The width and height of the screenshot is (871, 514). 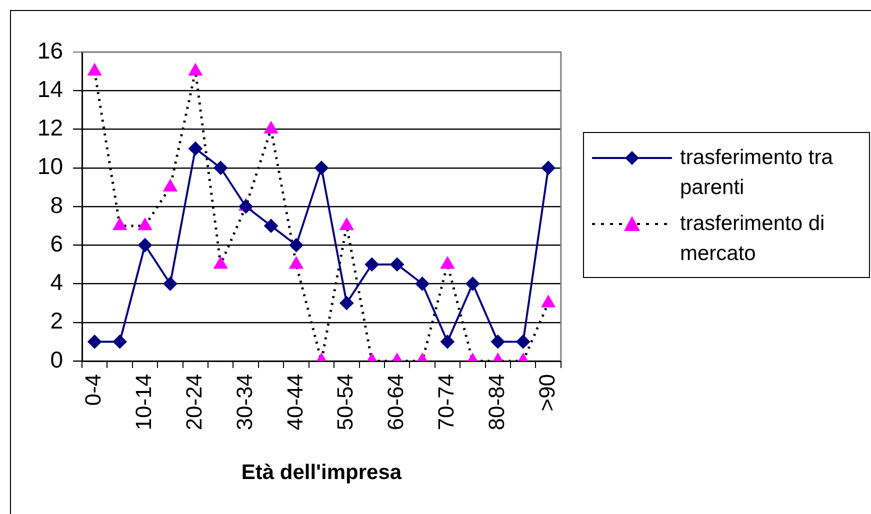 I want to click on y-tick-label: 10, so click(x=50, y=166).